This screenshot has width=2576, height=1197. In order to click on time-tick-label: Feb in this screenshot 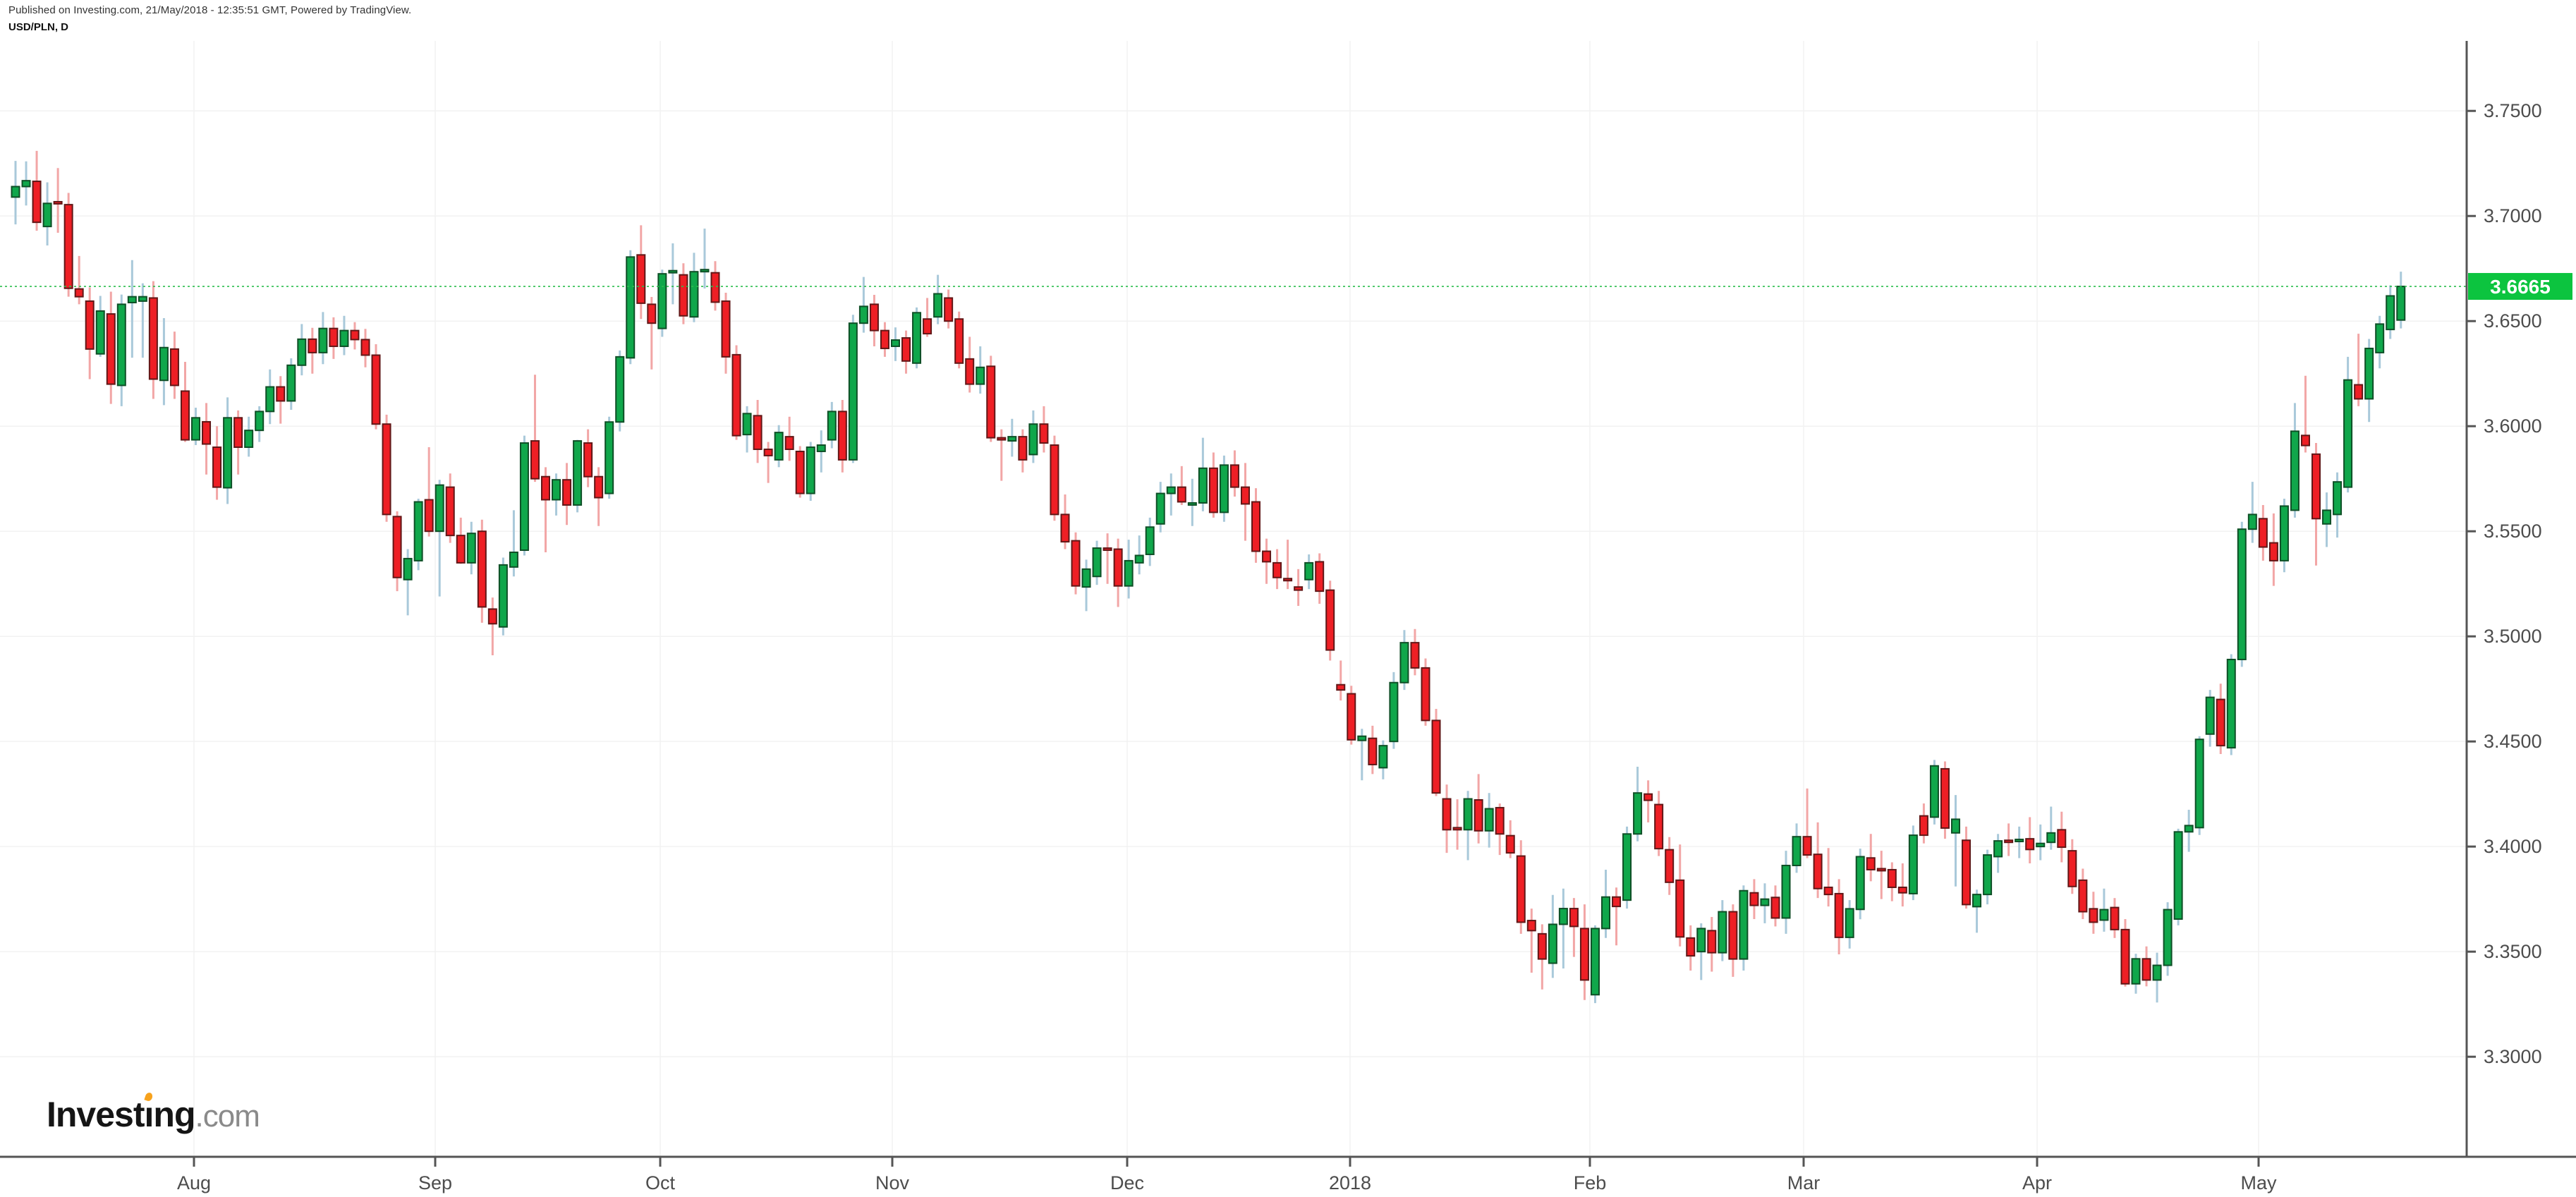, I will do `click(1590, 1182)`.